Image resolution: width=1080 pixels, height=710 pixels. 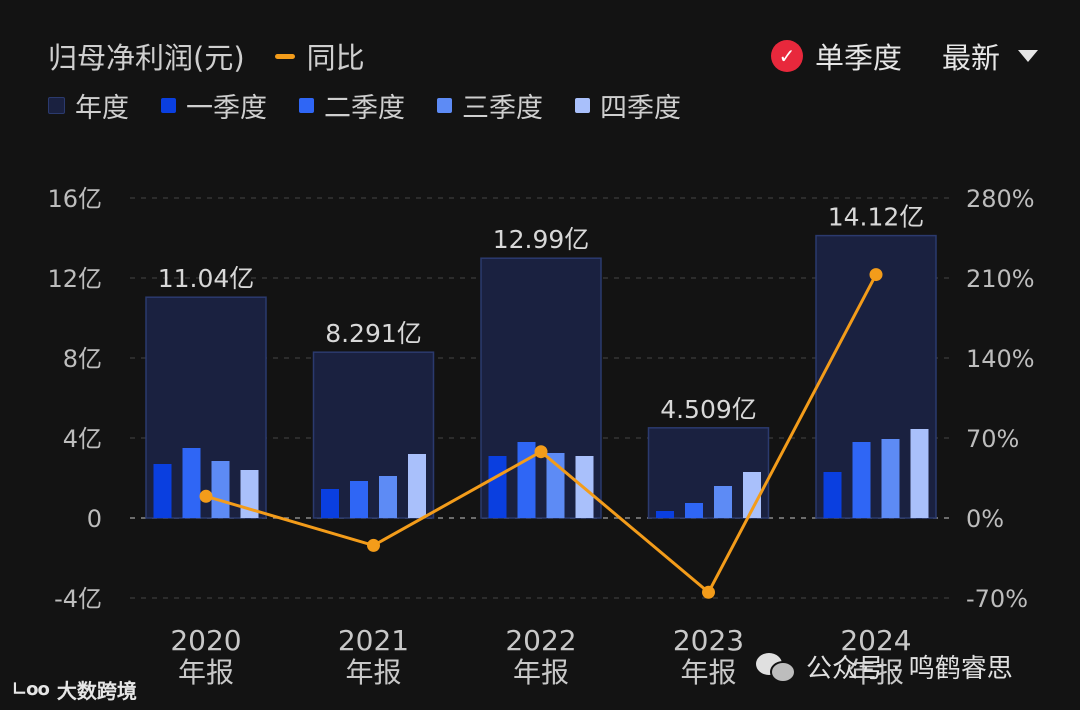 I want to click on legend-swatch-q3, so click(x=444, y=105).